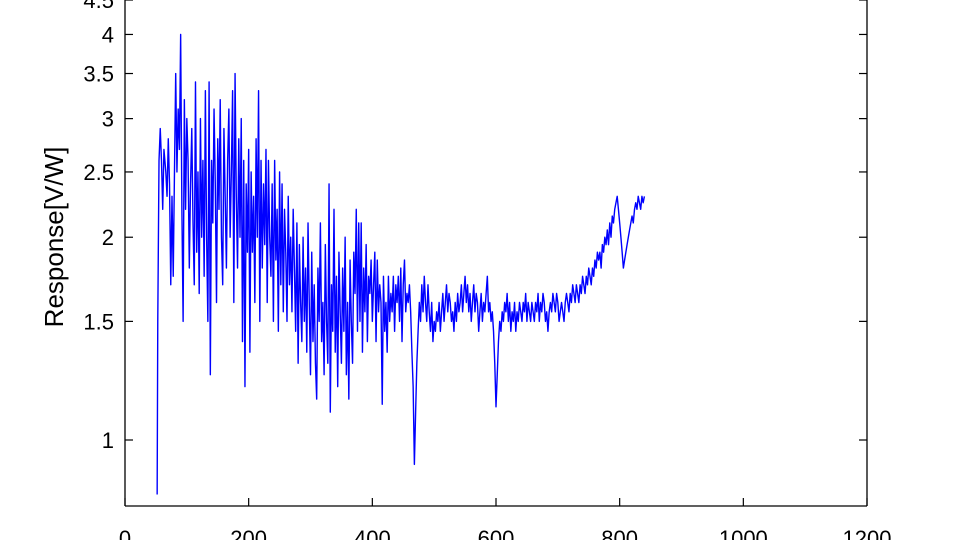 The image size is (960, 540). What do you see at coordinates (372, 533) in the screenshot?
I see `x-tick-label: 400` at bounding box center [372, 533].